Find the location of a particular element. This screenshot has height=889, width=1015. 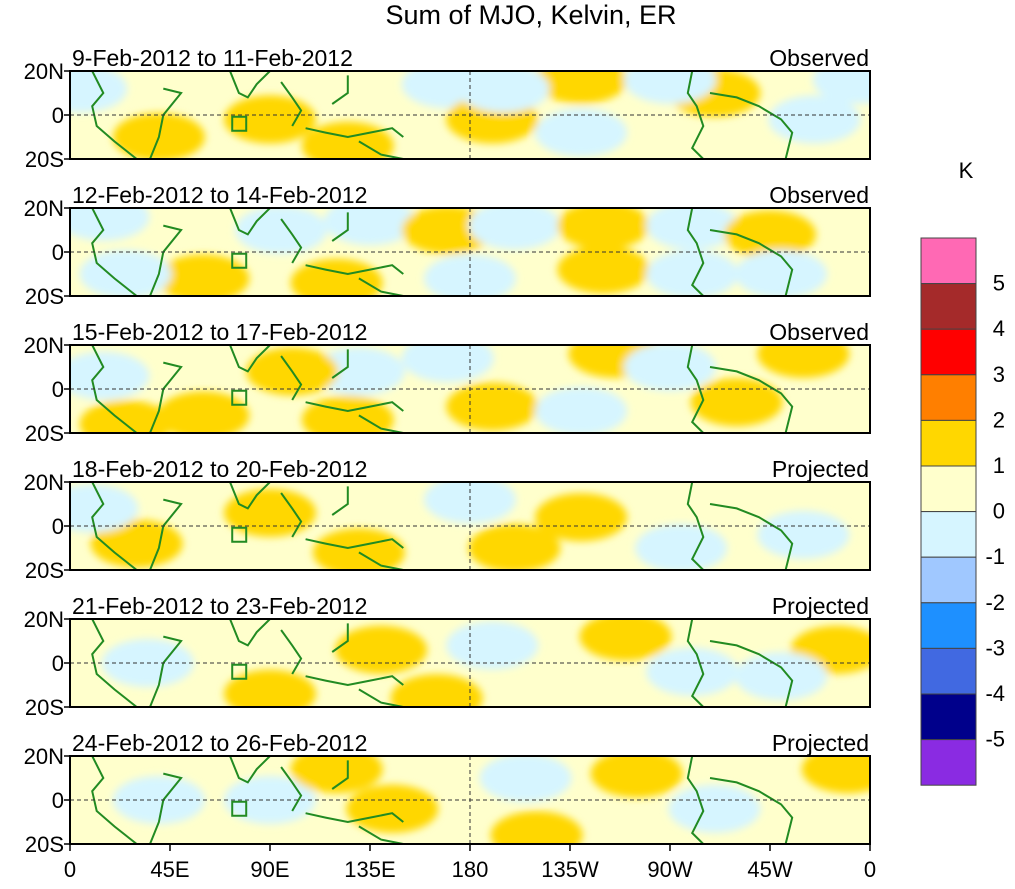

colorbar: K 5 4 3 2 1 0 -1 -2 -3 -4 -5 is located at coordinates (962, 472).